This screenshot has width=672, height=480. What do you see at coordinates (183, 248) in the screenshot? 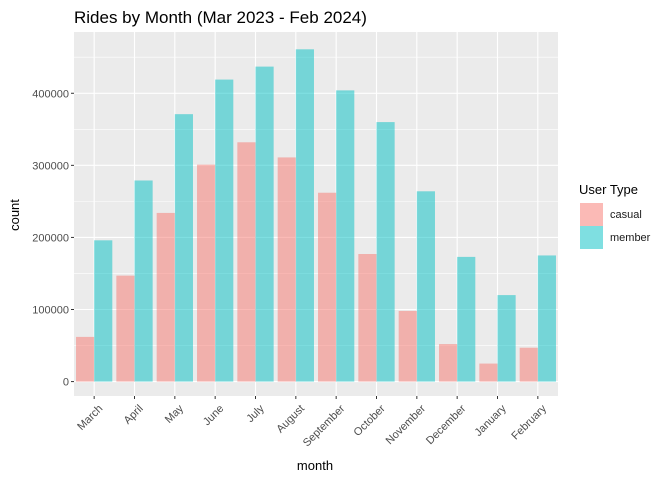
I see `bar-member-may` at bounding box center [183, 248].